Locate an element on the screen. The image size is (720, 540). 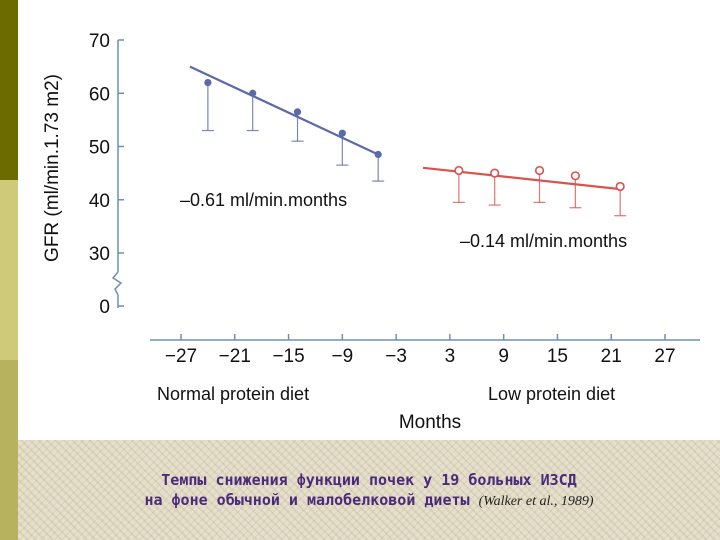
x-tick-label: −21 is located at coordinates (235, 356).